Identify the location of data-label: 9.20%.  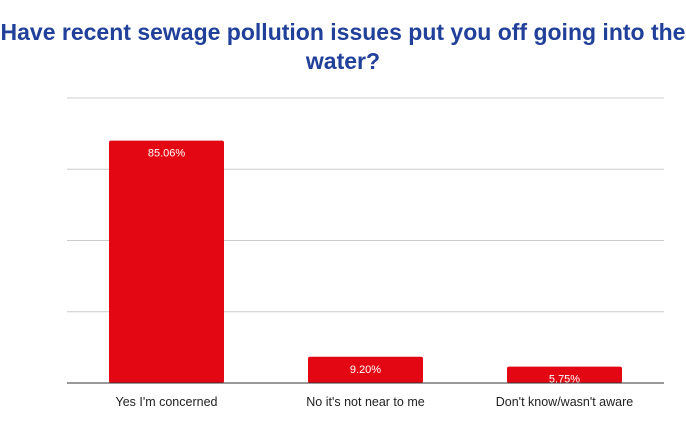
(365, 370).